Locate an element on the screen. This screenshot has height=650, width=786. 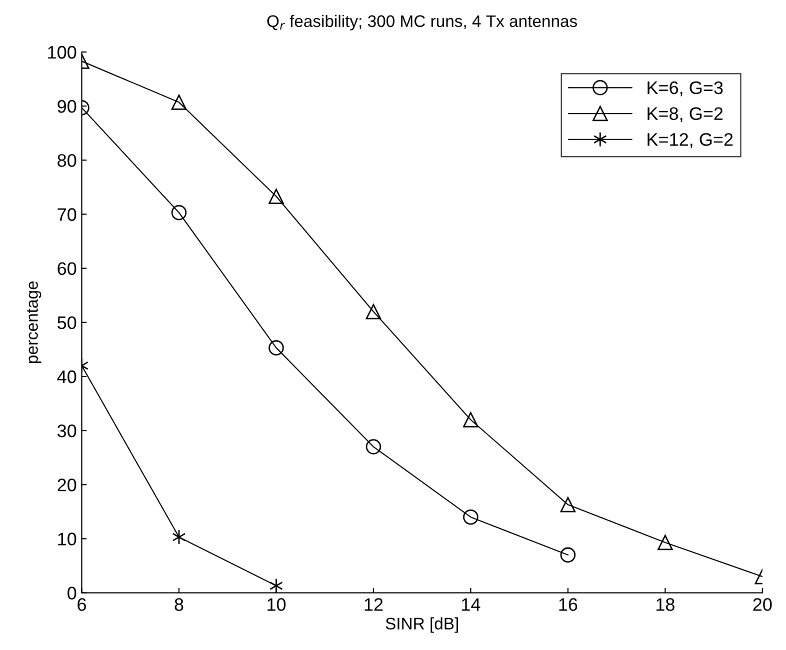
x-tick-label: 16 is located at coordinates (568, 604).